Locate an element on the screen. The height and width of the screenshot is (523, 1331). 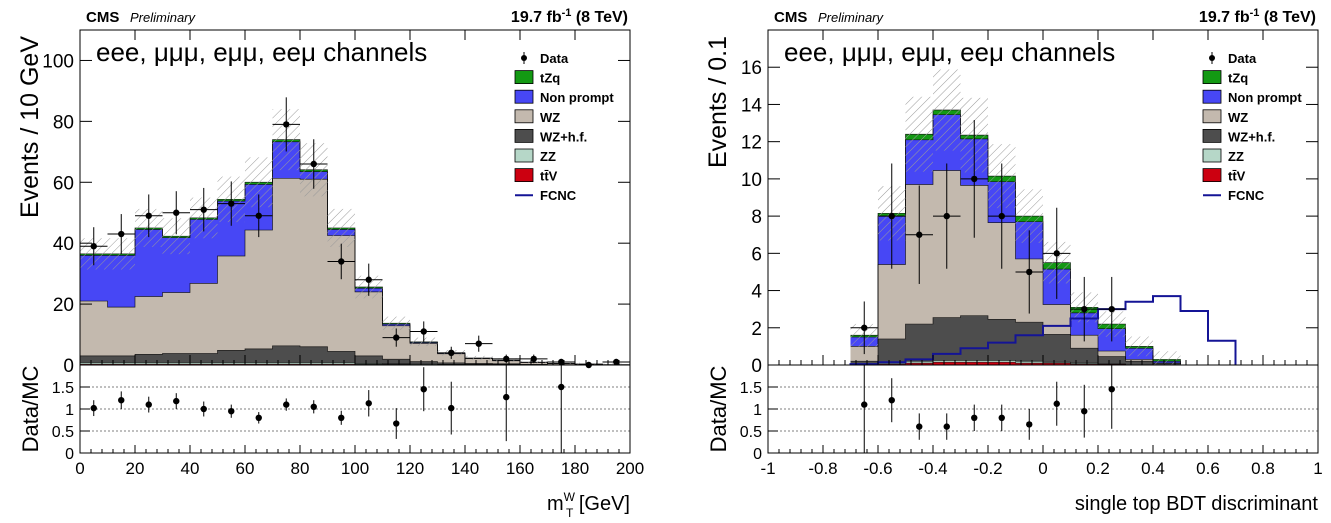
lumi-value: 19.7 fb is located at coordinates (536, 17).